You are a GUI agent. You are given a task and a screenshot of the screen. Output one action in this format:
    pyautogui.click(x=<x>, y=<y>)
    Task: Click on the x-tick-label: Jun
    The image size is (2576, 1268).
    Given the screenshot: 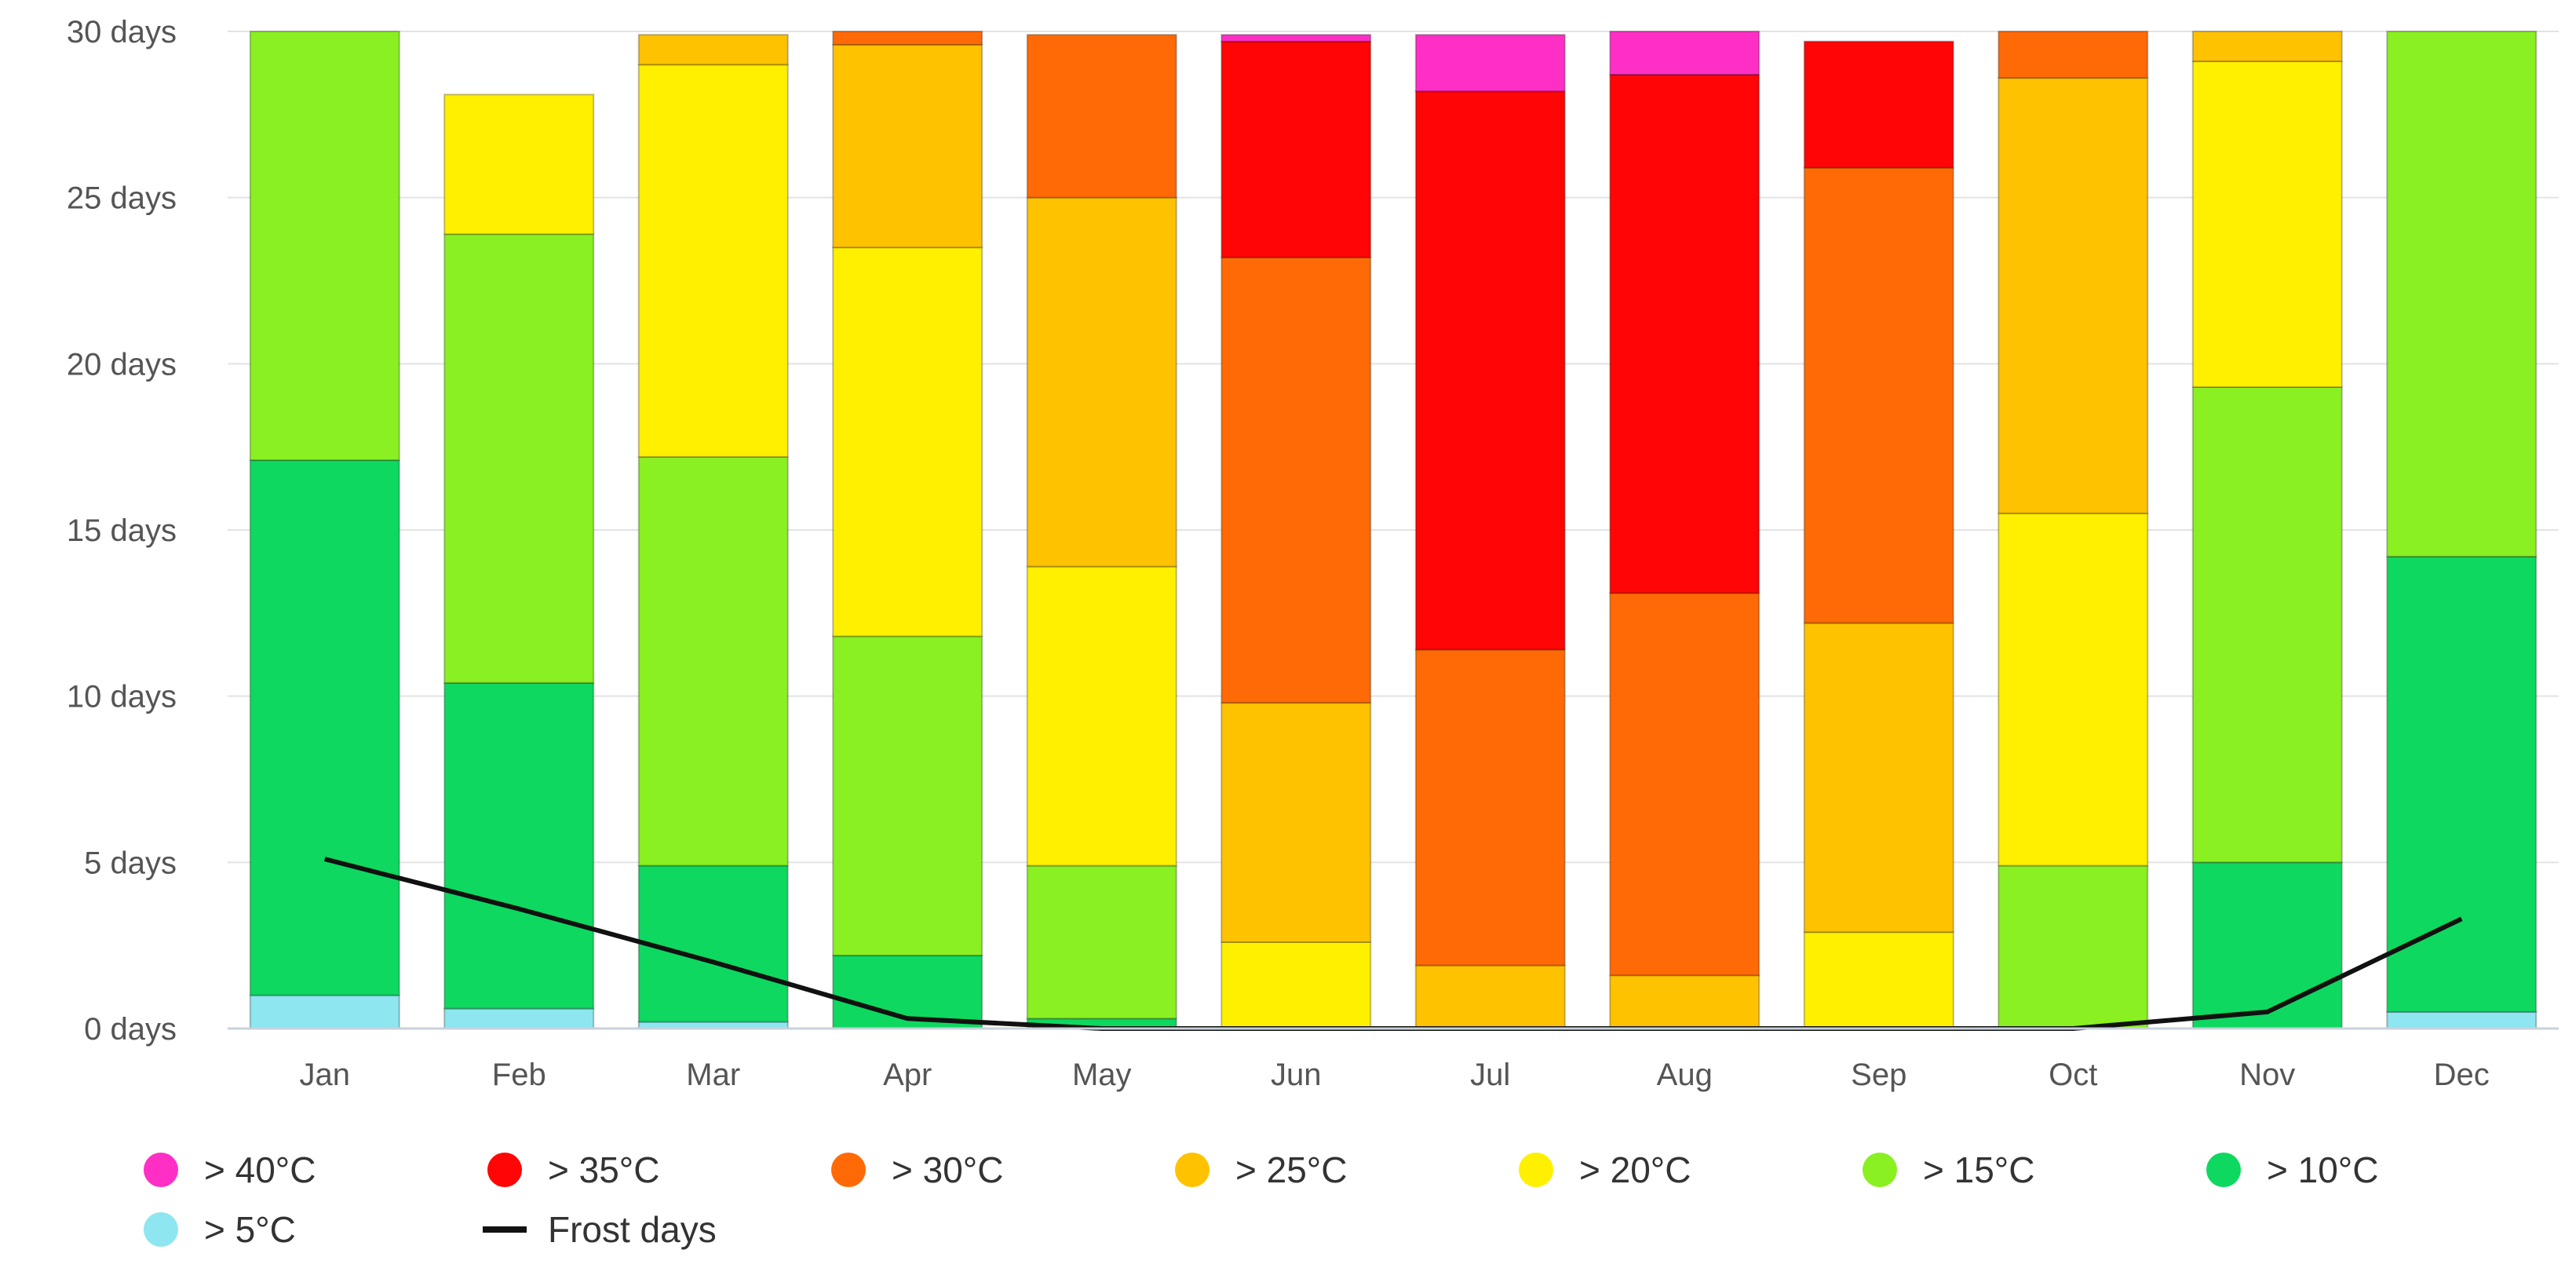 What is the action you would take?
    pyautogui.click(x=1296, y=1075)
    